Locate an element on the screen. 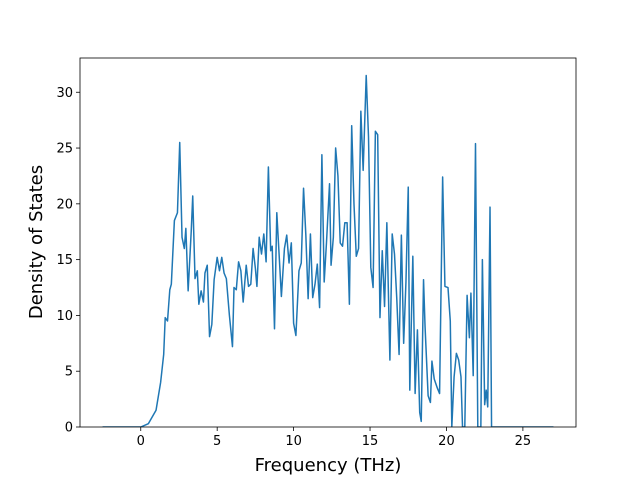 The width and height of the screenshot is (640, 480). y-tick-label: 30 is located at coordinates (64, 93).